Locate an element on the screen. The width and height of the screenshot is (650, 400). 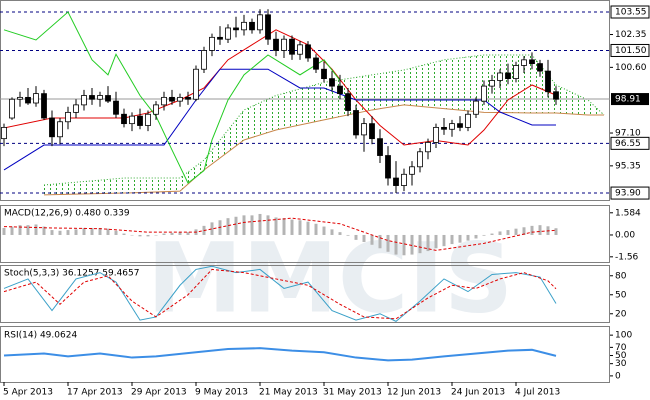
level-label: 96.55 is located at coordinates (628, 144).